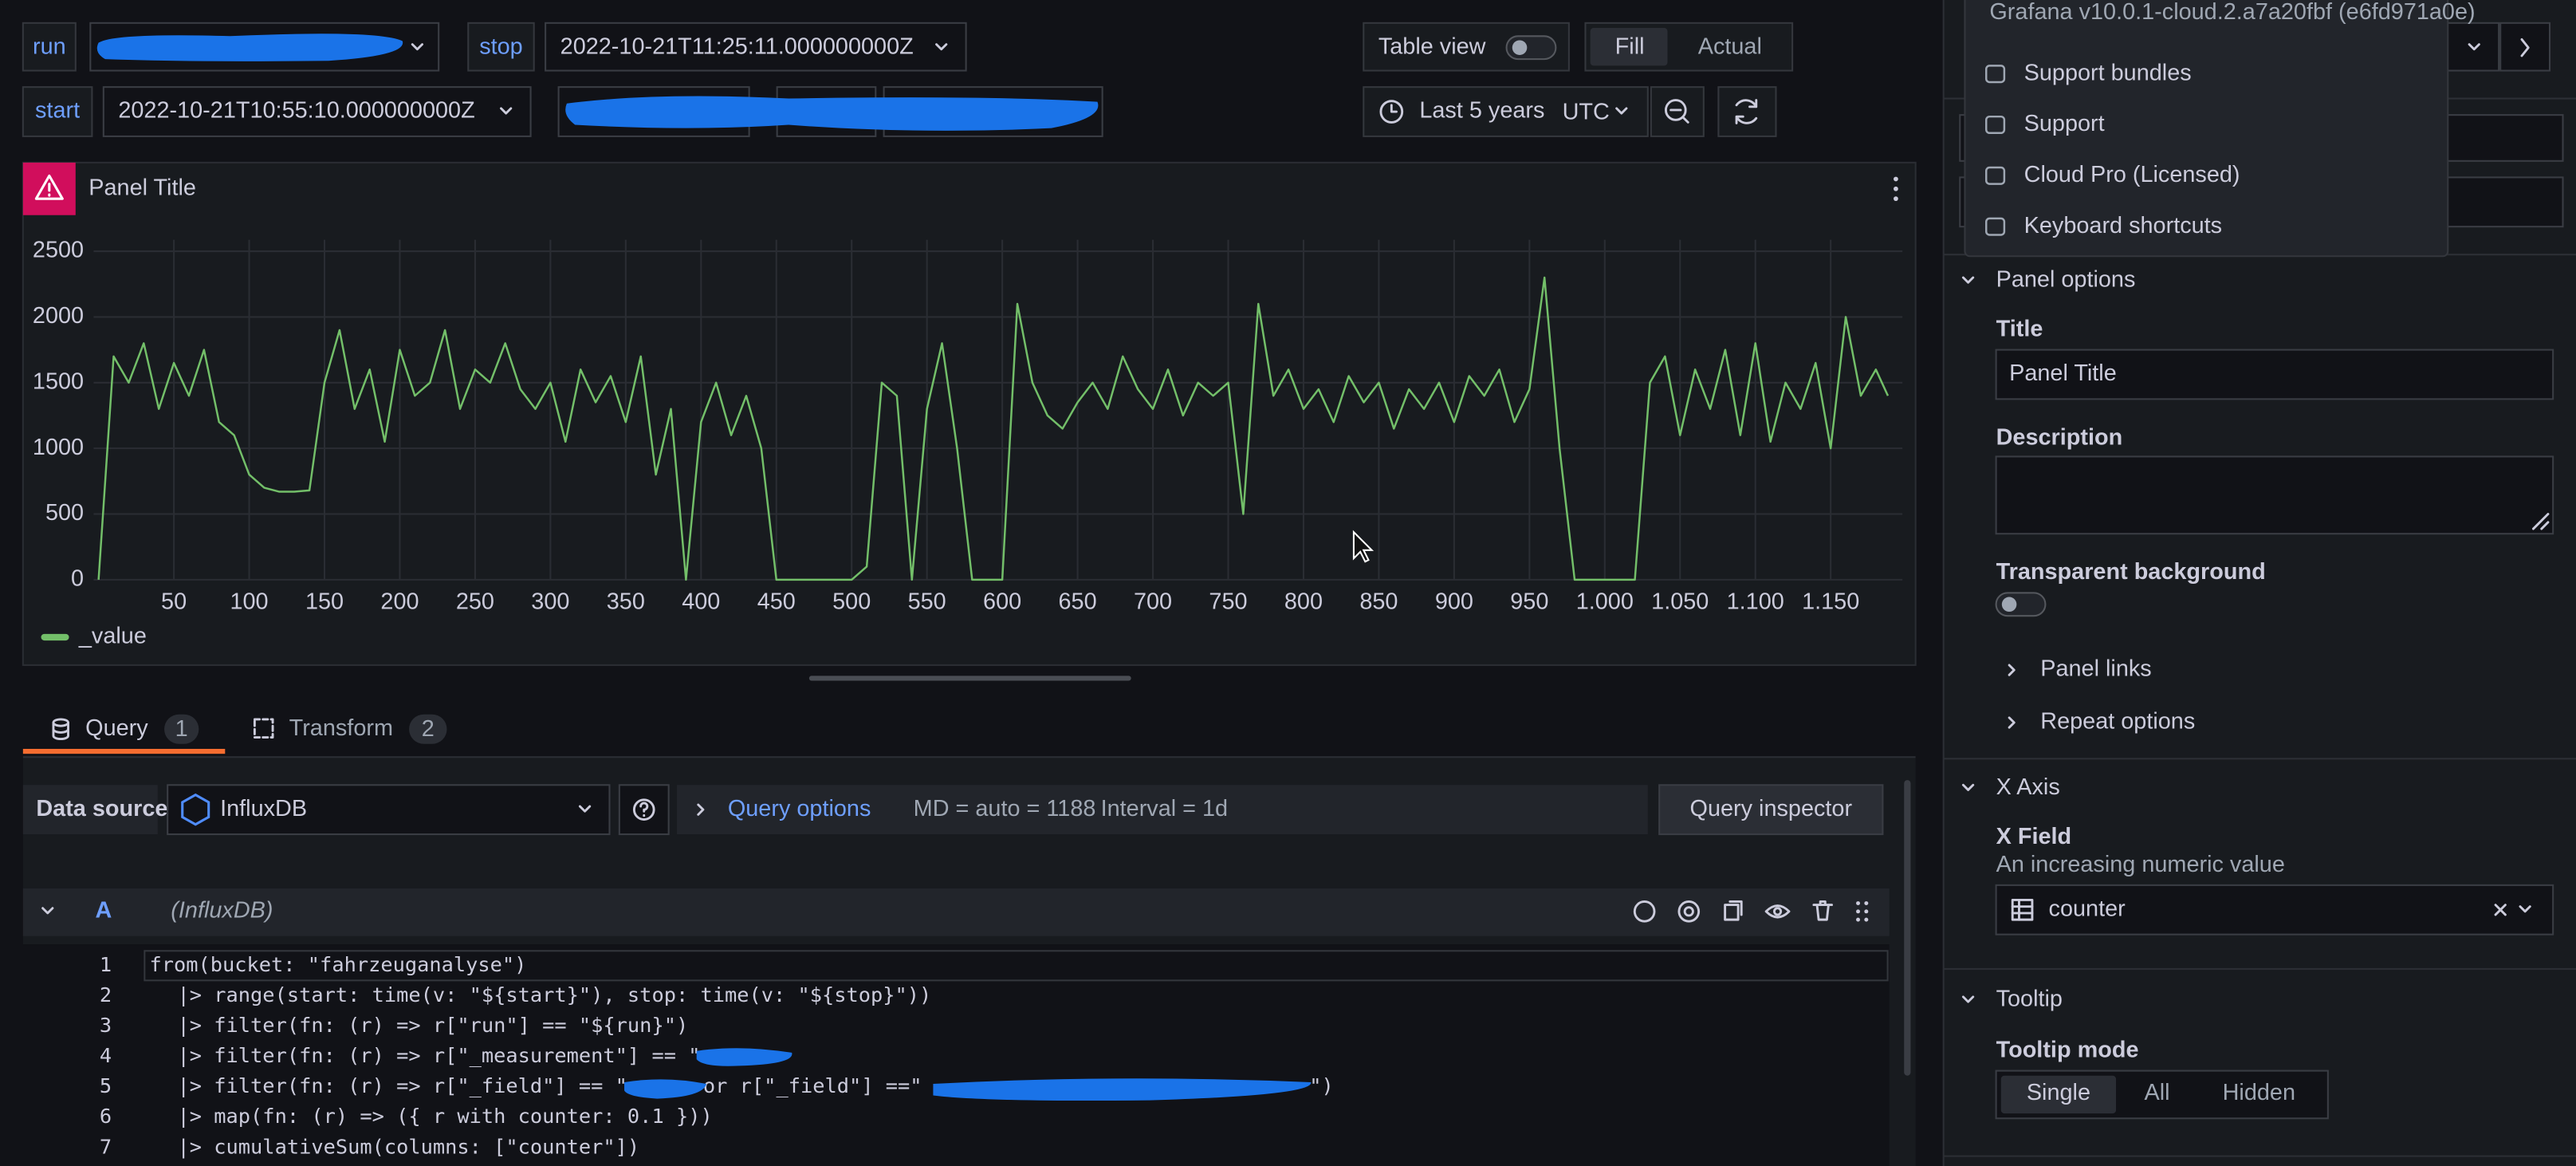 The width and height of the screenshot is (2576, 1166). Describe the element at coordinates (2540, 521) in the screenshot. I see `resize-handle` at that location.